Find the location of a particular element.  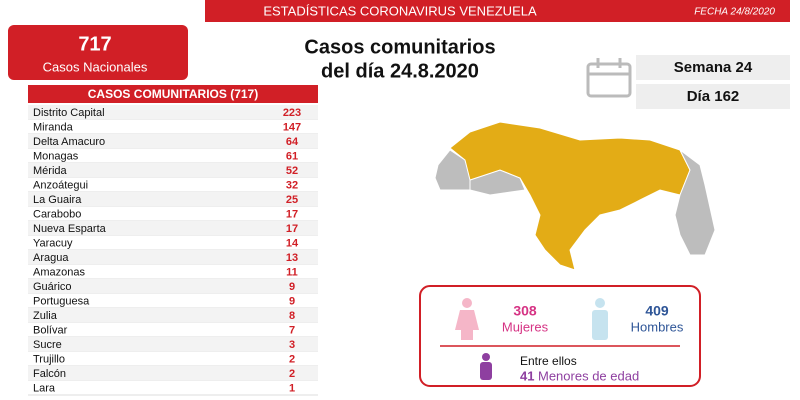

total-value: 717 is located at coordinates (94, 44).